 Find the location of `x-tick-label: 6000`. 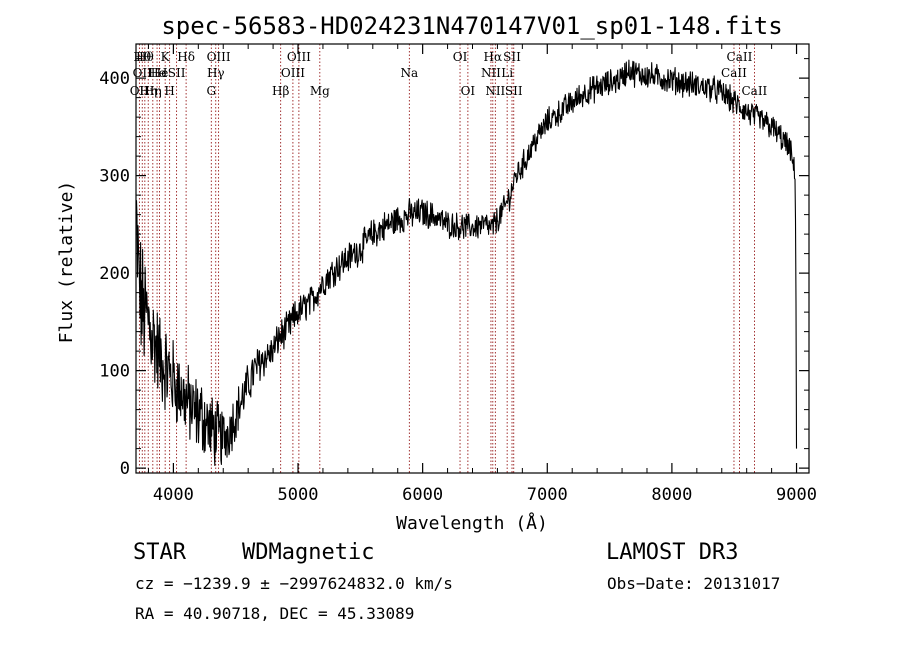

x-tick-label: 6000 is located at coordinates (422, 495).